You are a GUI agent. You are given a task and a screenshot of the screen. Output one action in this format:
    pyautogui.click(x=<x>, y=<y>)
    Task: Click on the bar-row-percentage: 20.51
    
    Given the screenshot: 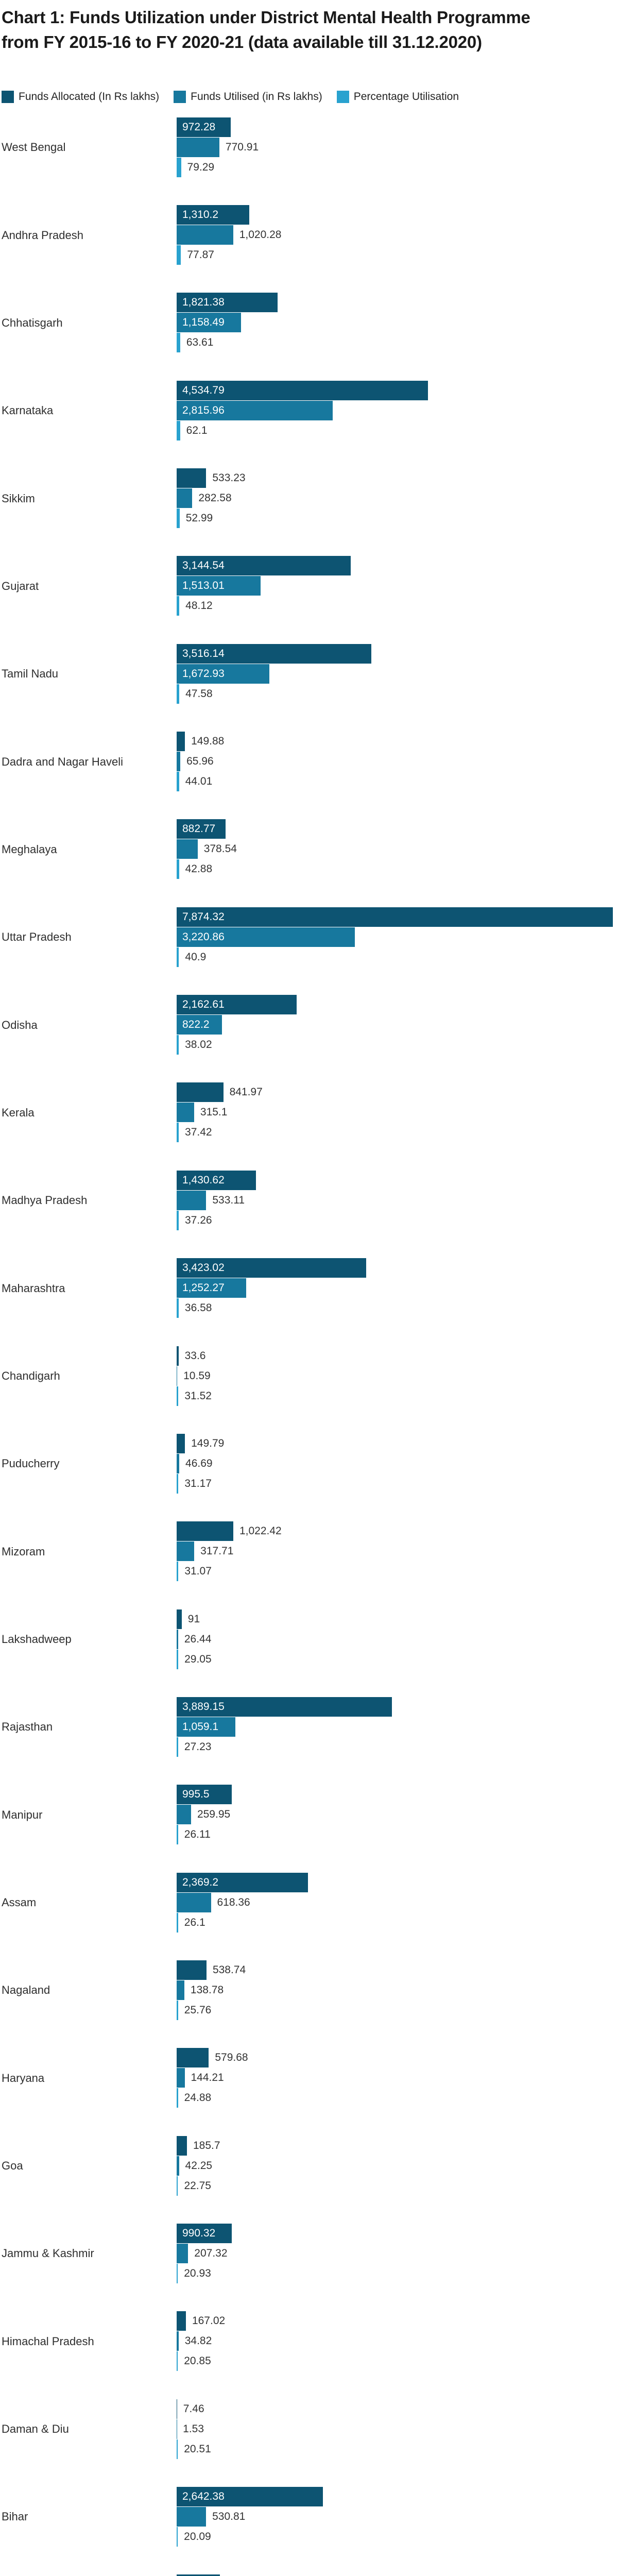 What is the action you would take?
    pyautogui.click(x=194, y=2449)
    